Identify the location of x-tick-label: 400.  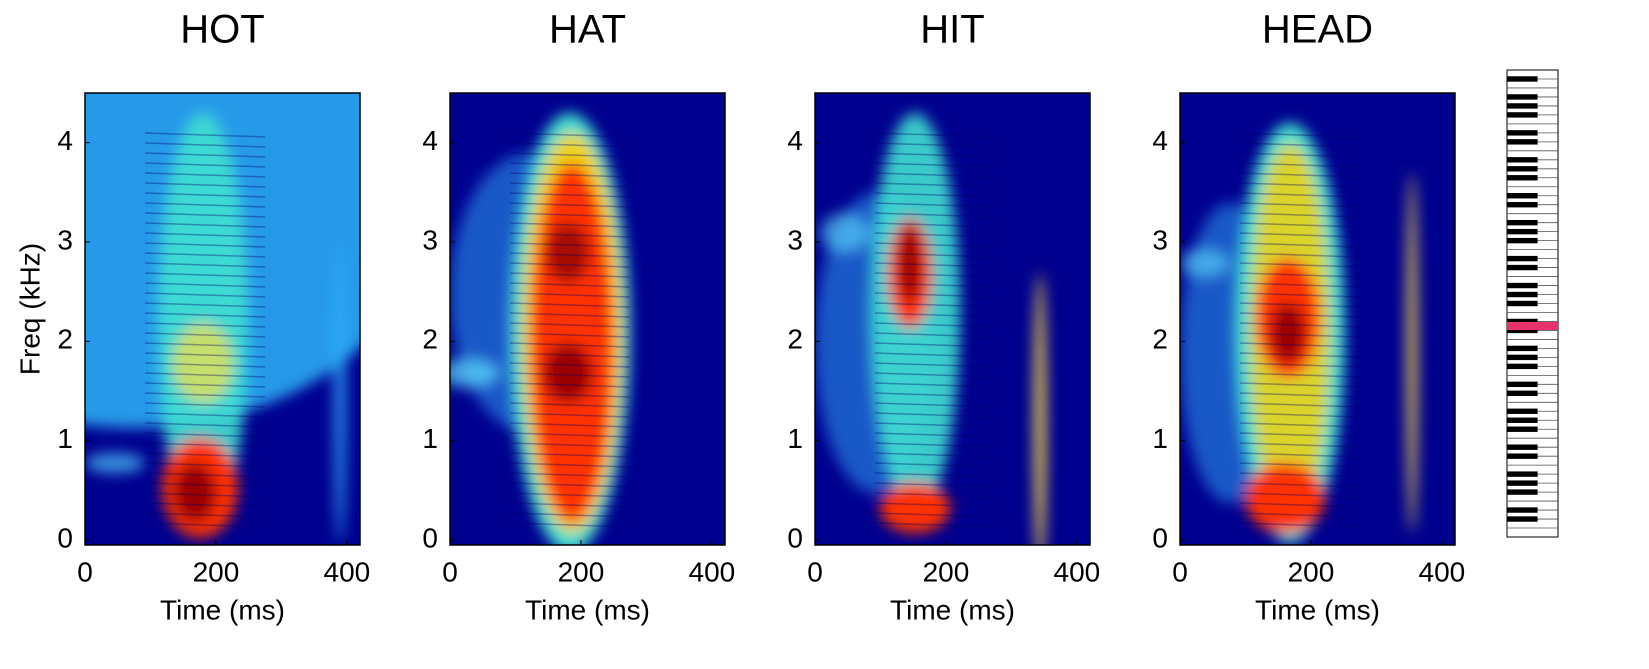
(712, 571).